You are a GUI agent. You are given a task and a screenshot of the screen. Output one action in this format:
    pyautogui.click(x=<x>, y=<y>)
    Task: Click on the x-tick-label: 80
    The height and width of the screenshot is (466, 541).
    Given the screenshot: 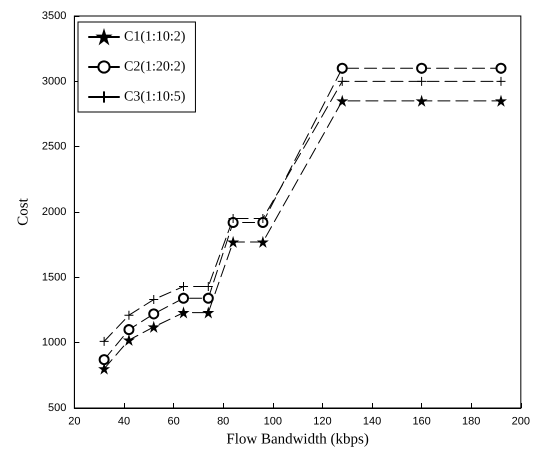 What is the action you would take?
    pyautogui.click(x=223, y=422)
    